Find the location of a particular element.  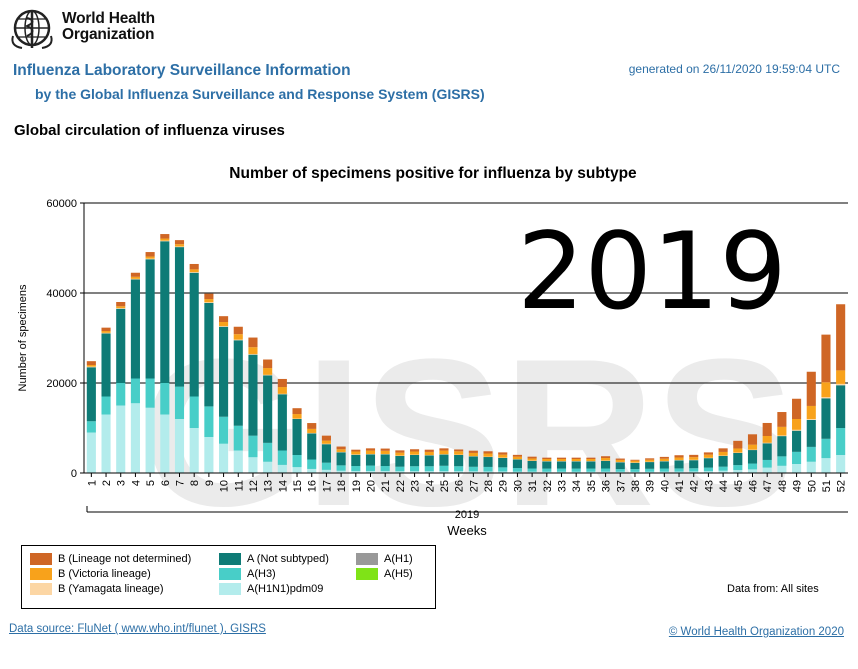

legend-item: A(H3) is located at coordinates (247, 574).